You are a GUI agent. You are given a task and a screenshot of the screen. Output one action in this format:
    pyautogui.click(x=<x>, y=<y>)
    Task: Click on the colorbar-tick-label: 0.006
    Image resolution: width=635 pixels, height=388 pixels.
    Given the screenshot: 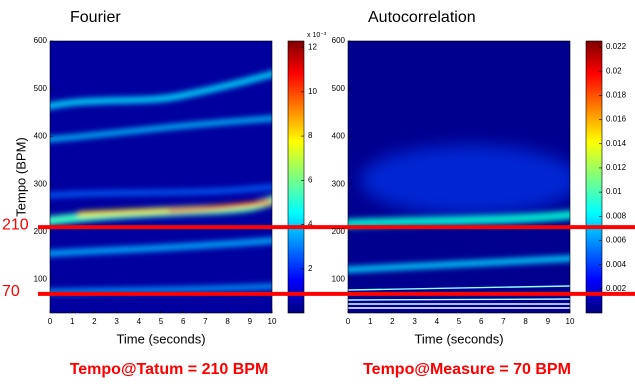 What is the action you would take?
    pyautogui.click(x=616, y=240)
    